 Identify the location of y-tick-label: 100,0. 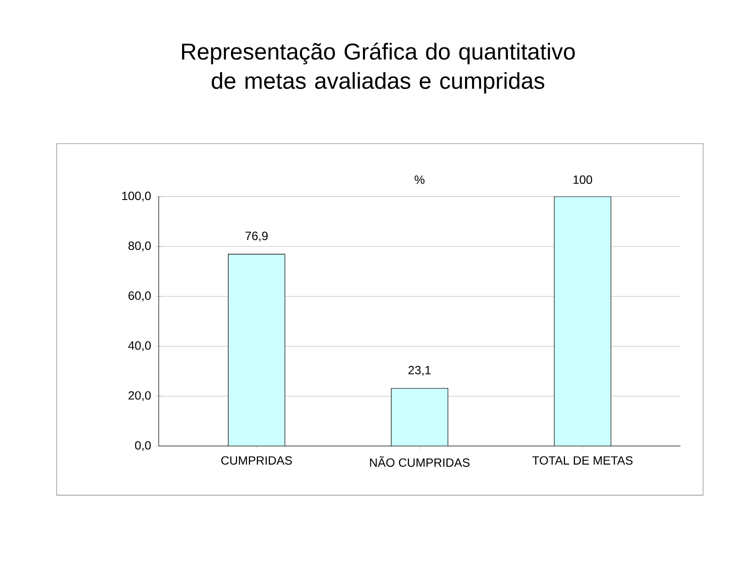
(136, 197).